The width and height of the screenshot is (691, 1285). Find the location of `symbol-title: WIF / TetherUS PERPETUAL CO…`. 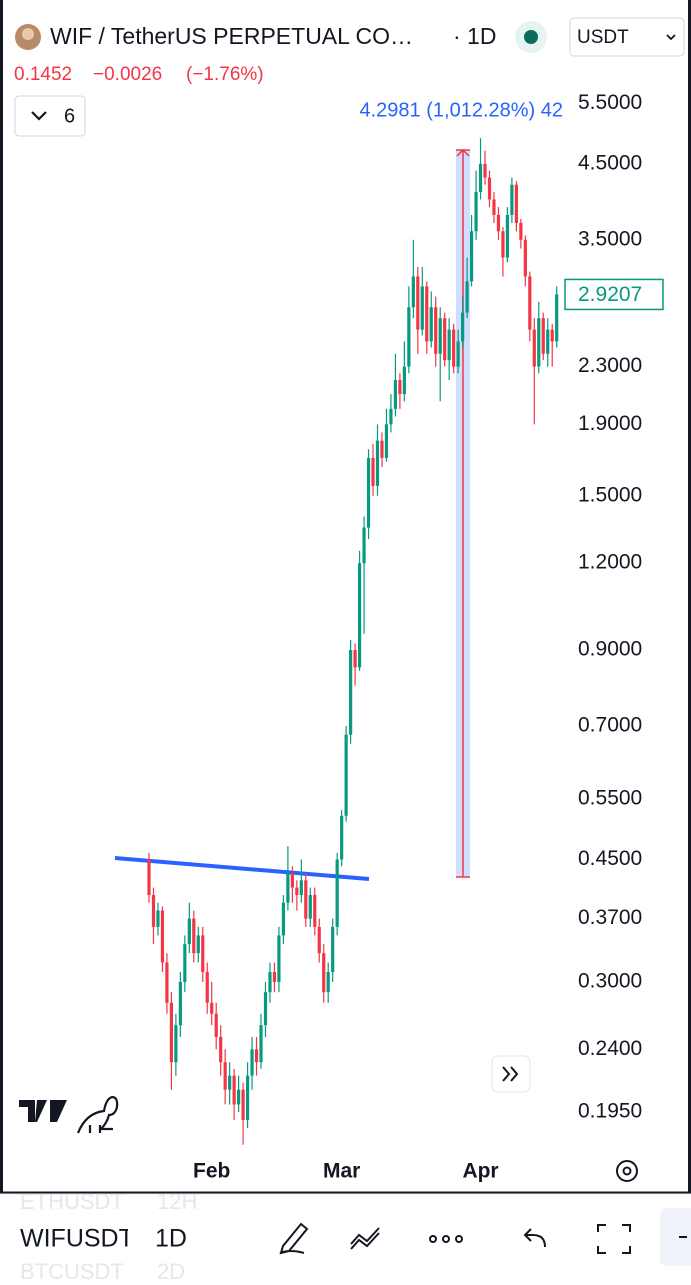

symbol-title: WIF / TetherUS PERPETUAL CO… is located at coordinates (231, 36).